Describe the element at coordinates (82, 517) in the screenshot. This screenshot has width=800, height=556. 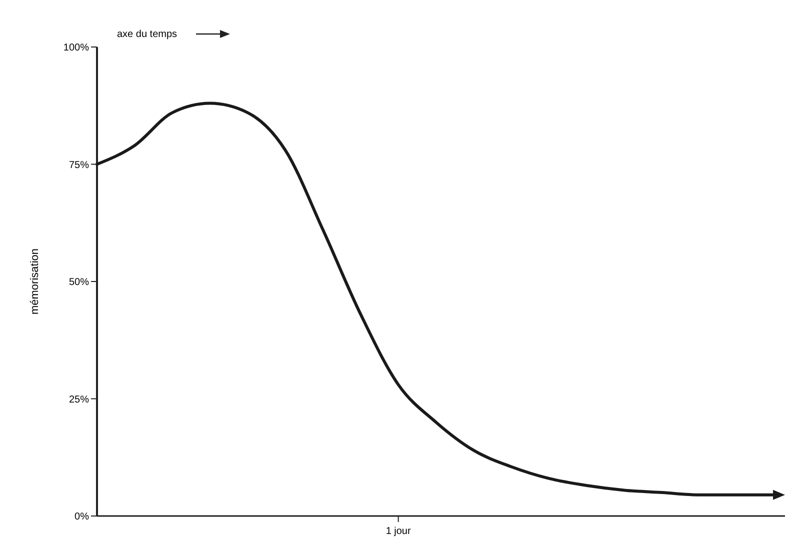
I see `y-tick-label: 0%` at that location.